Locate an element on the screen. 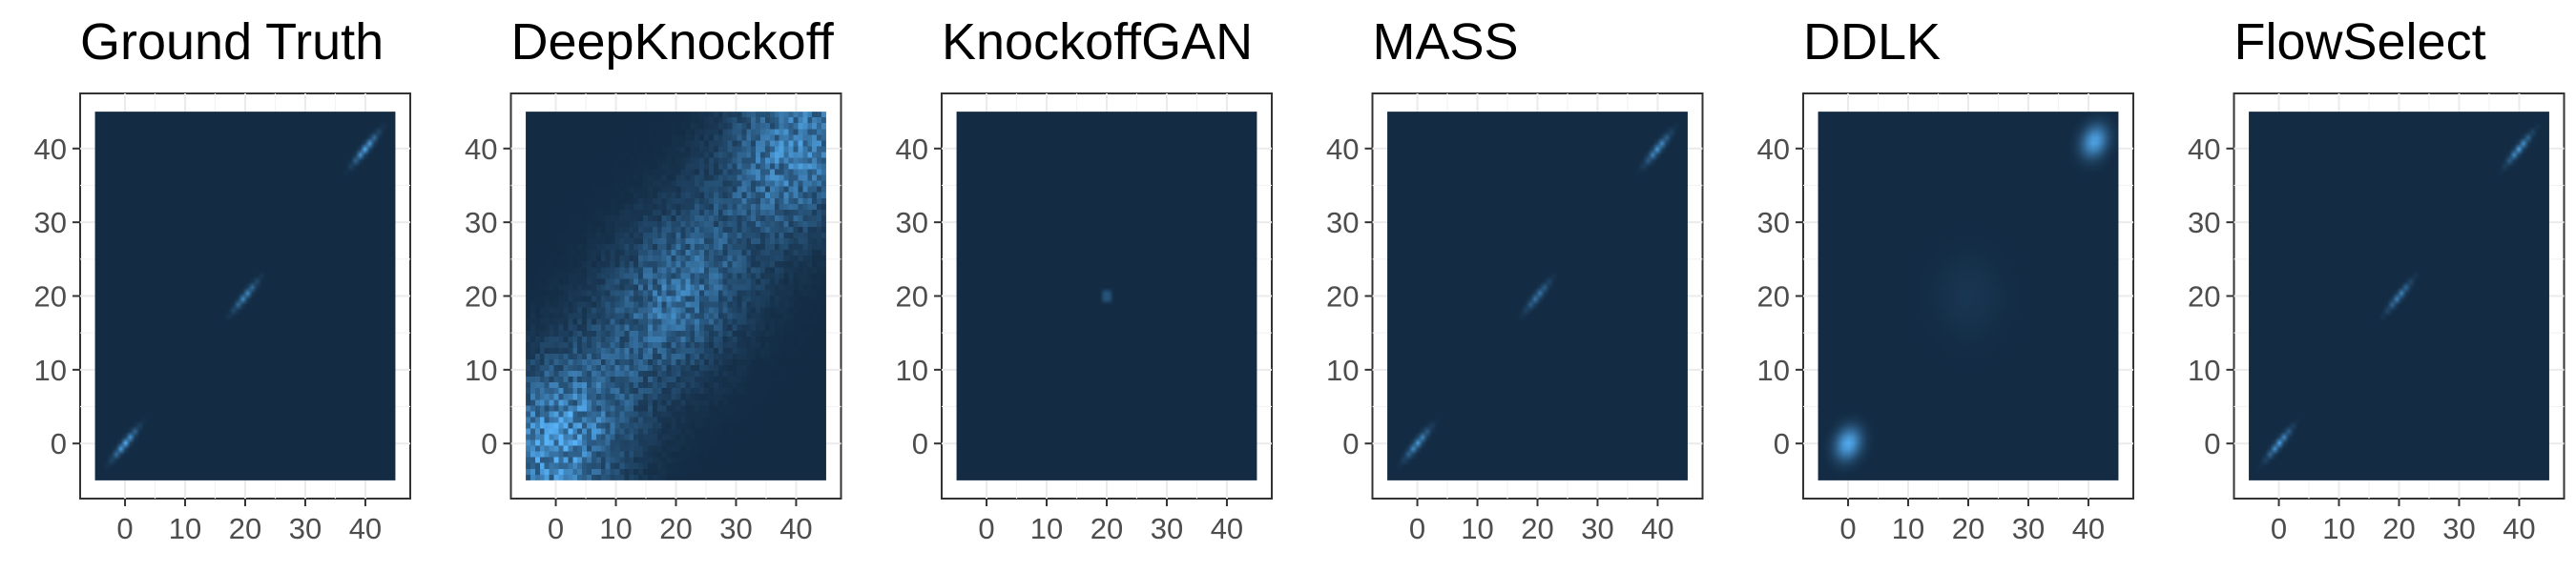 This screenshot has width=2576, height=572. panel-6: FlowSelect 0 10 20 30 40 0 10 20 30 40 is located at coordinates (2377, 279).